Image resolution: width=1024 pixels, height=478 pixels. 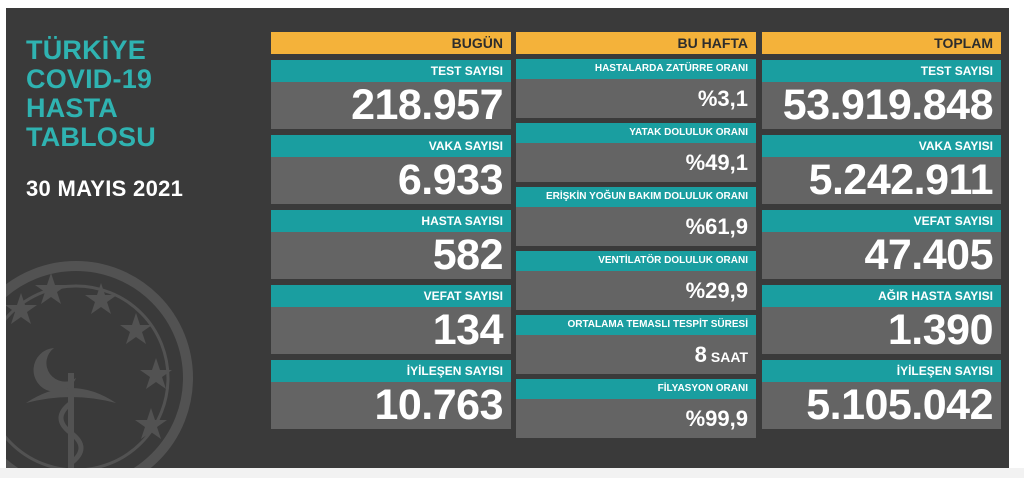 I want to click on week-ventilator-card: VENTİLATÖR DOLULUK ORANI %29,9, so click(x=636, y=280).